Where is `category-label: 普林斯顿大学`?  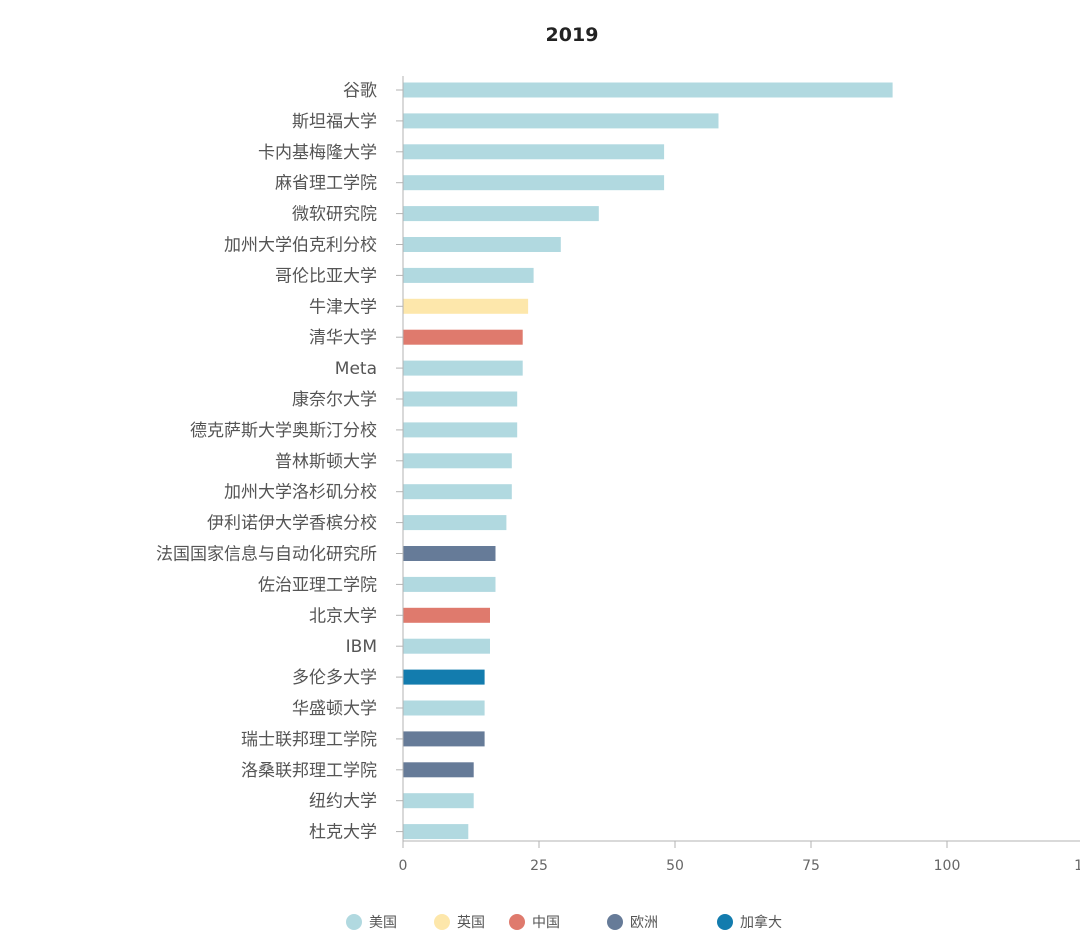
category-label: 普林斯顿大学 is located at coordinates (326, 462).